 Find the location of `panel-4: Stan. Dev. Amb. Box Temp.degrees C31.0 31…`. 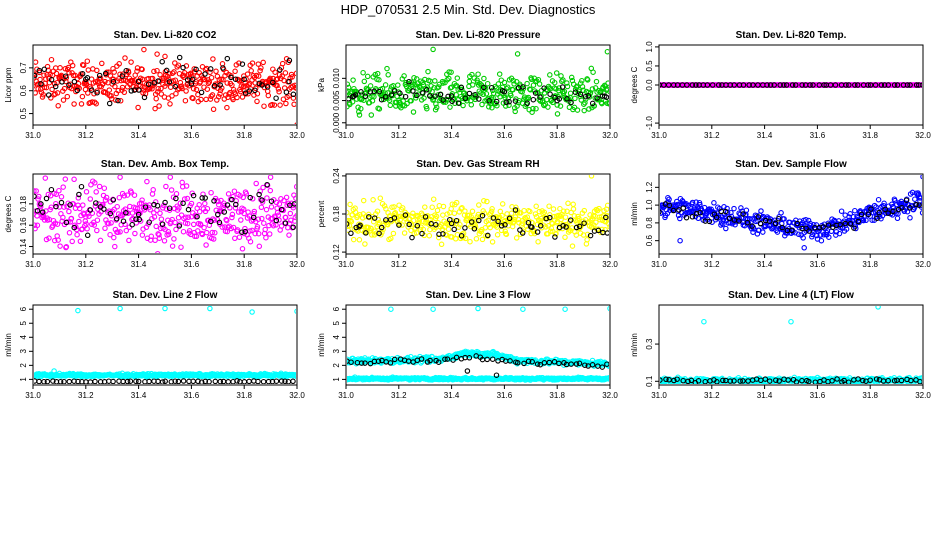

panel-4: Stan. Dev. Amb. Box Temp.degrees C31.0 31… is located at coordinates (154, 214).